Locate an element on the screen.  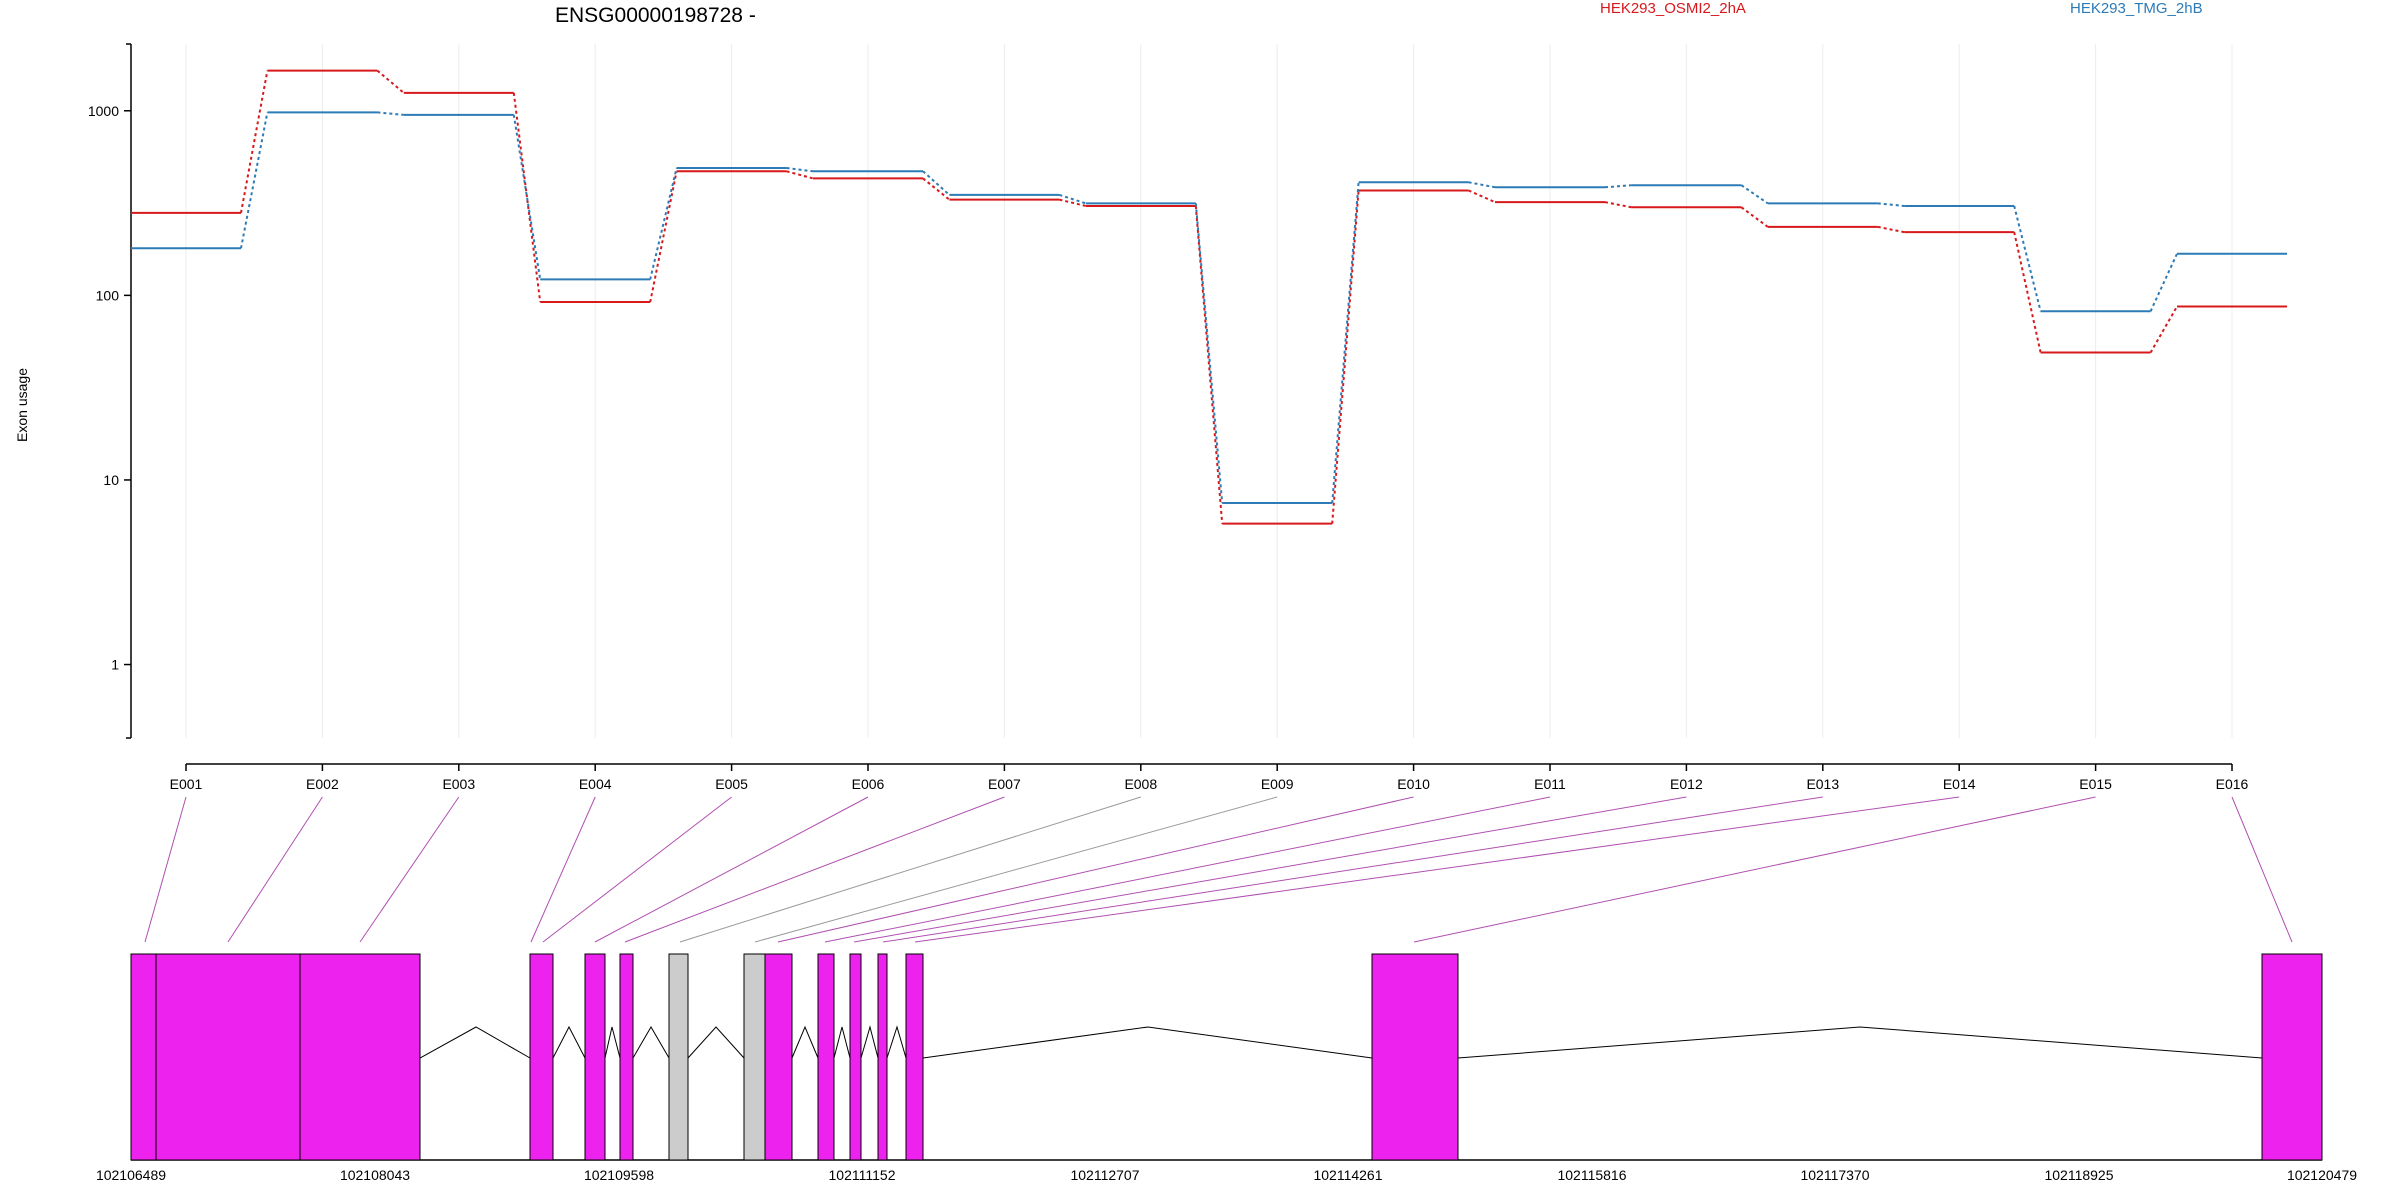
connector-e003 is located at coordinates (409, 869).